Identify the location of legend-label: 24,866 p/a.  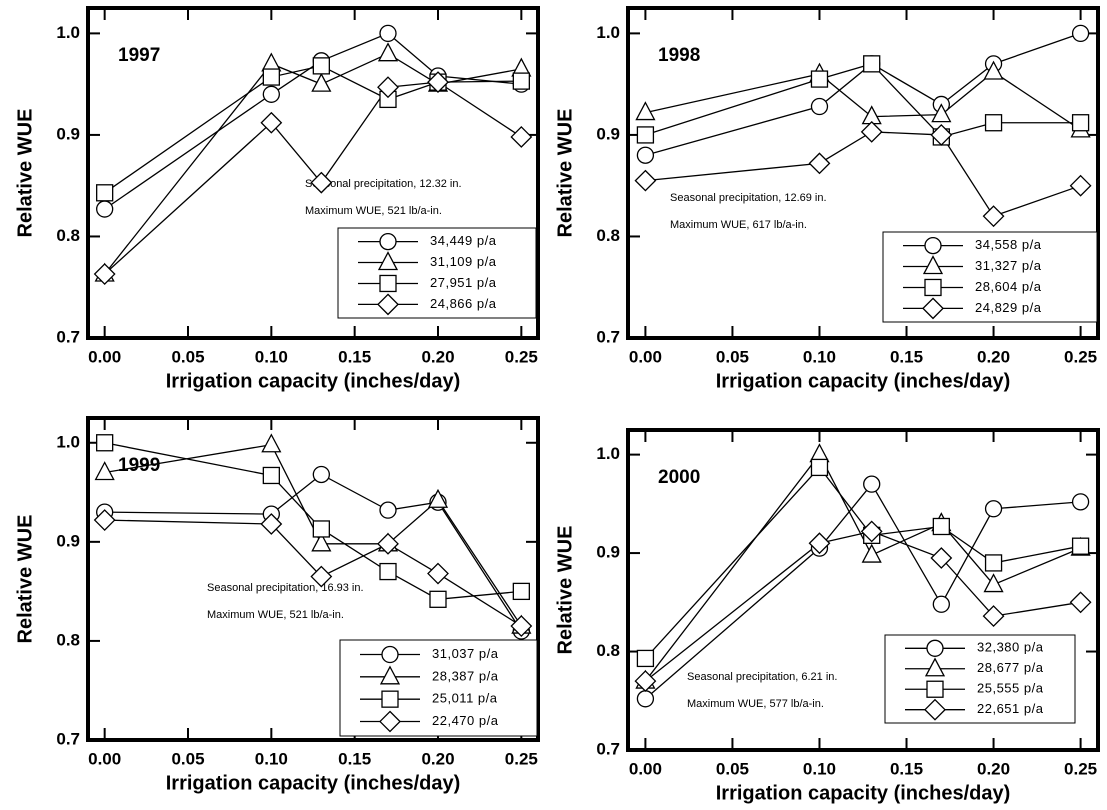
(463, 303).